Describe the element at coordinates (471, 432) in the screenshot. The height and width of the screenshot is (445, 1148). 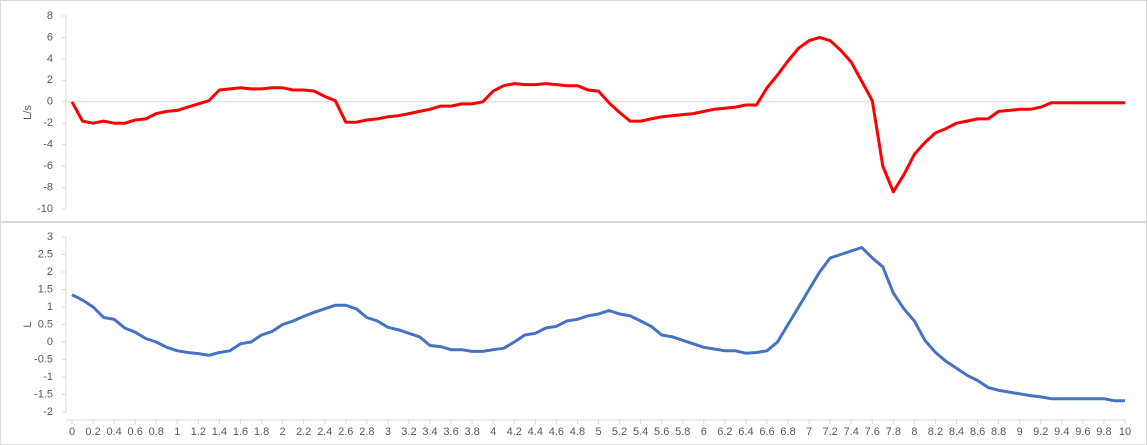
I see `x-tick-label: 3.8` at that location.